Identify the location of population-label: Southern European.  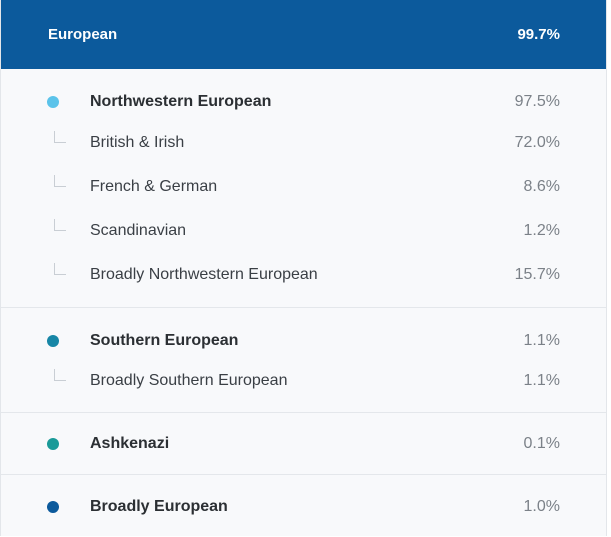
(164, 340).